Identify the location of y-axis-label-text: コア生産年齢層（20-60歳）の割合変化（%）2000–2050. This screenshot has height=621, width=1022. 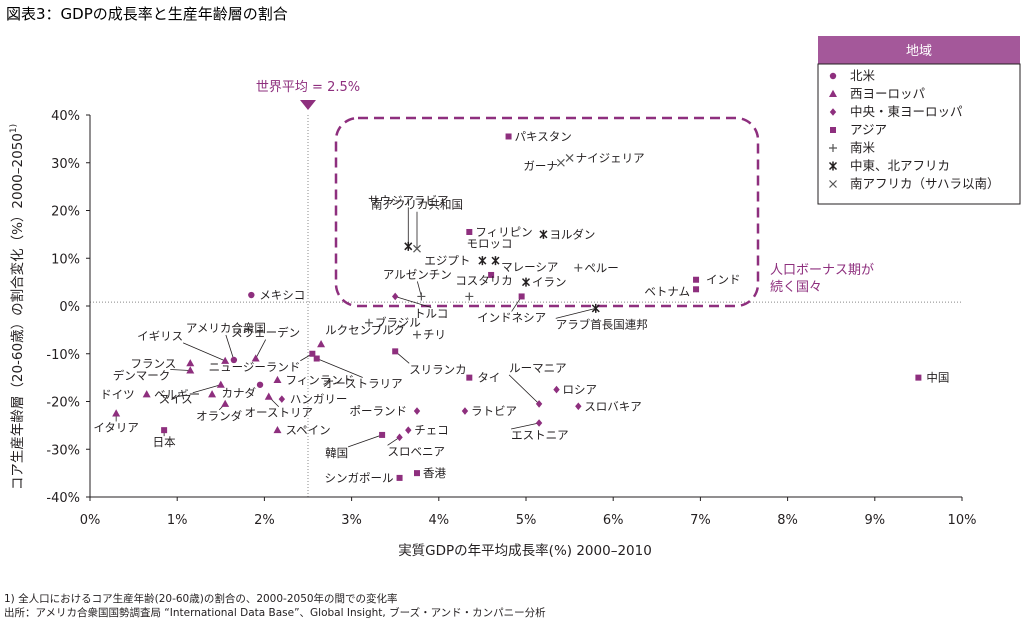
(17, 311).